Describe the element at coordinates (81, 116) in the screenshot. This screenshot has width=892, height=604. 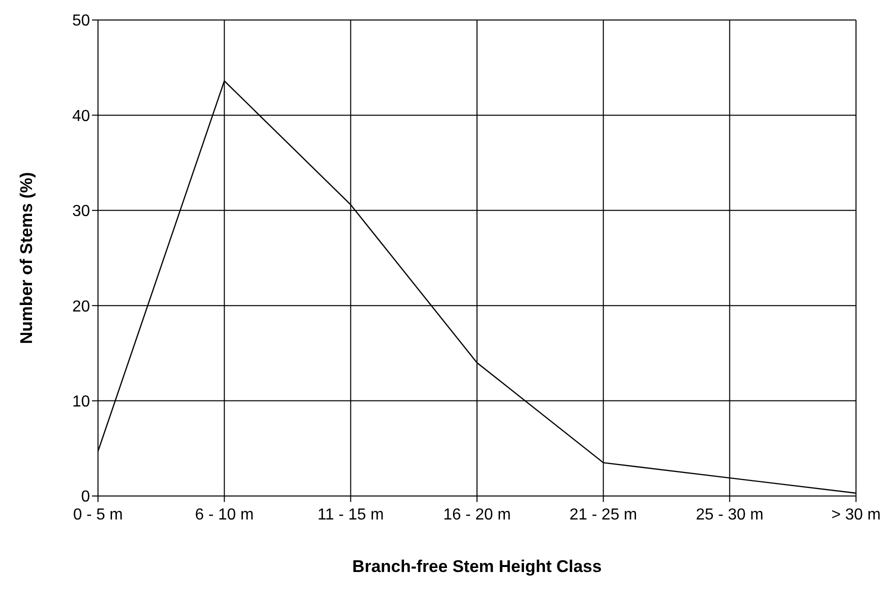
I see `y-tick-label: 40` at that location.